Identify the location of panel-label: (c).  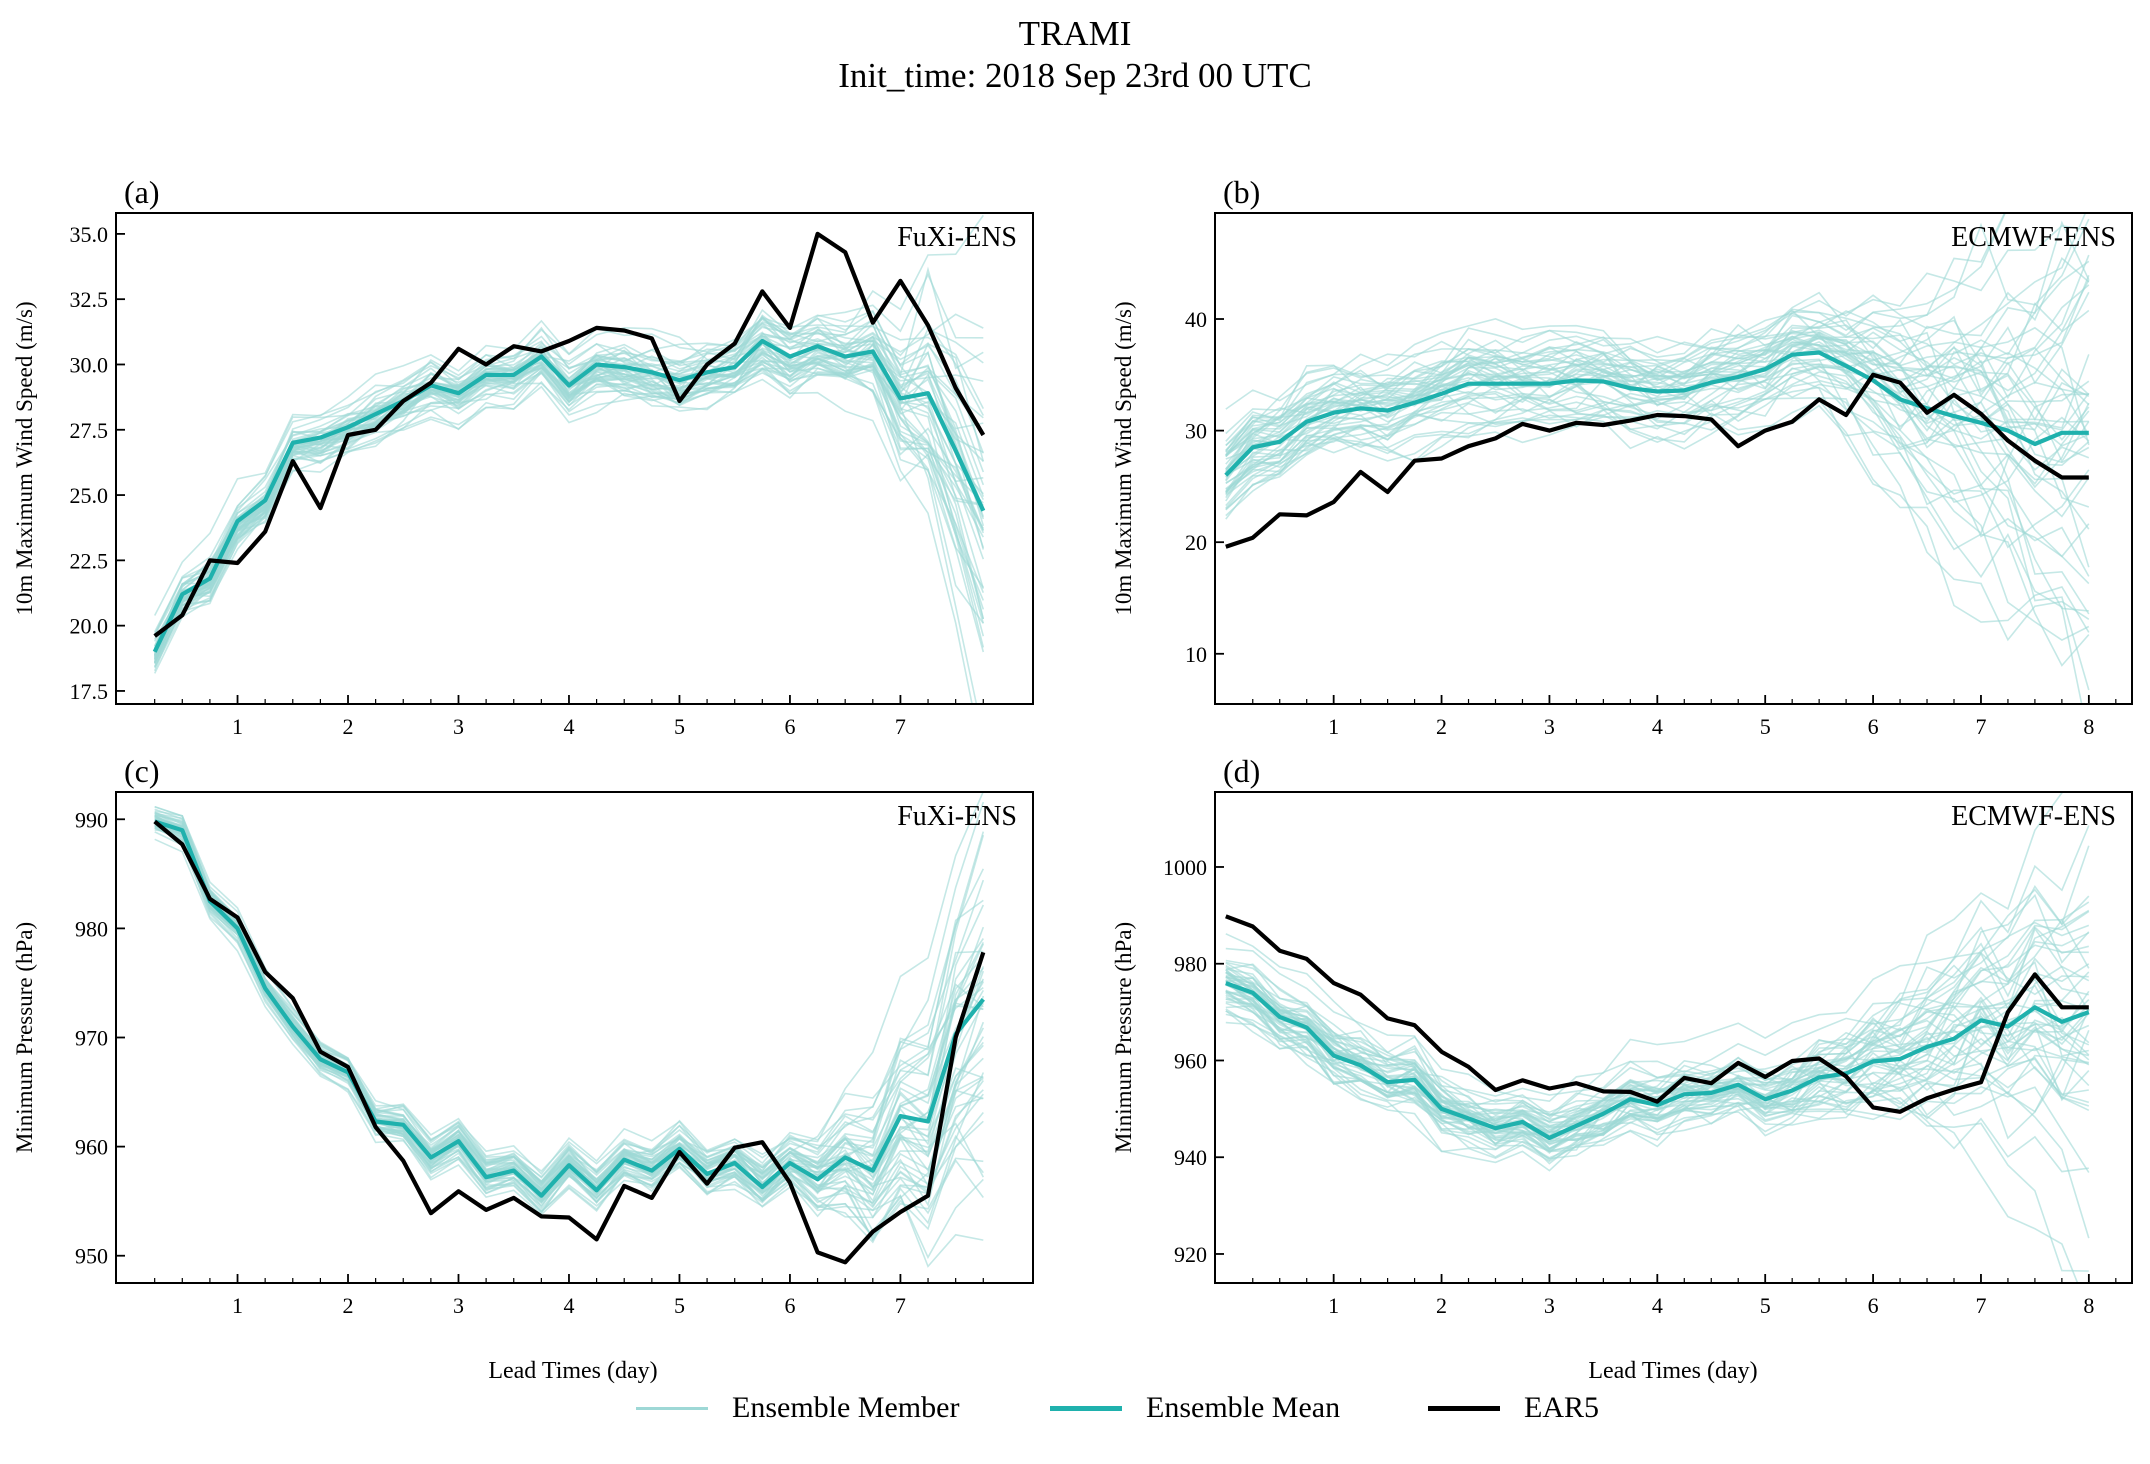
(142, 771).